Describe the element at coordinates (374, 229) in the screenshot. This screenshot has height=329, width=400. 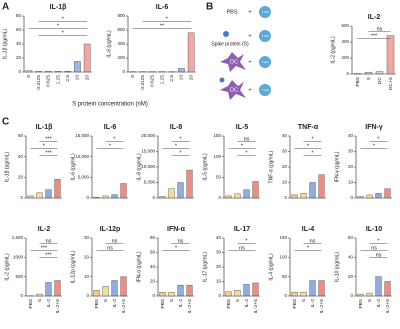
I see `chart-title: IL-10` at that location.